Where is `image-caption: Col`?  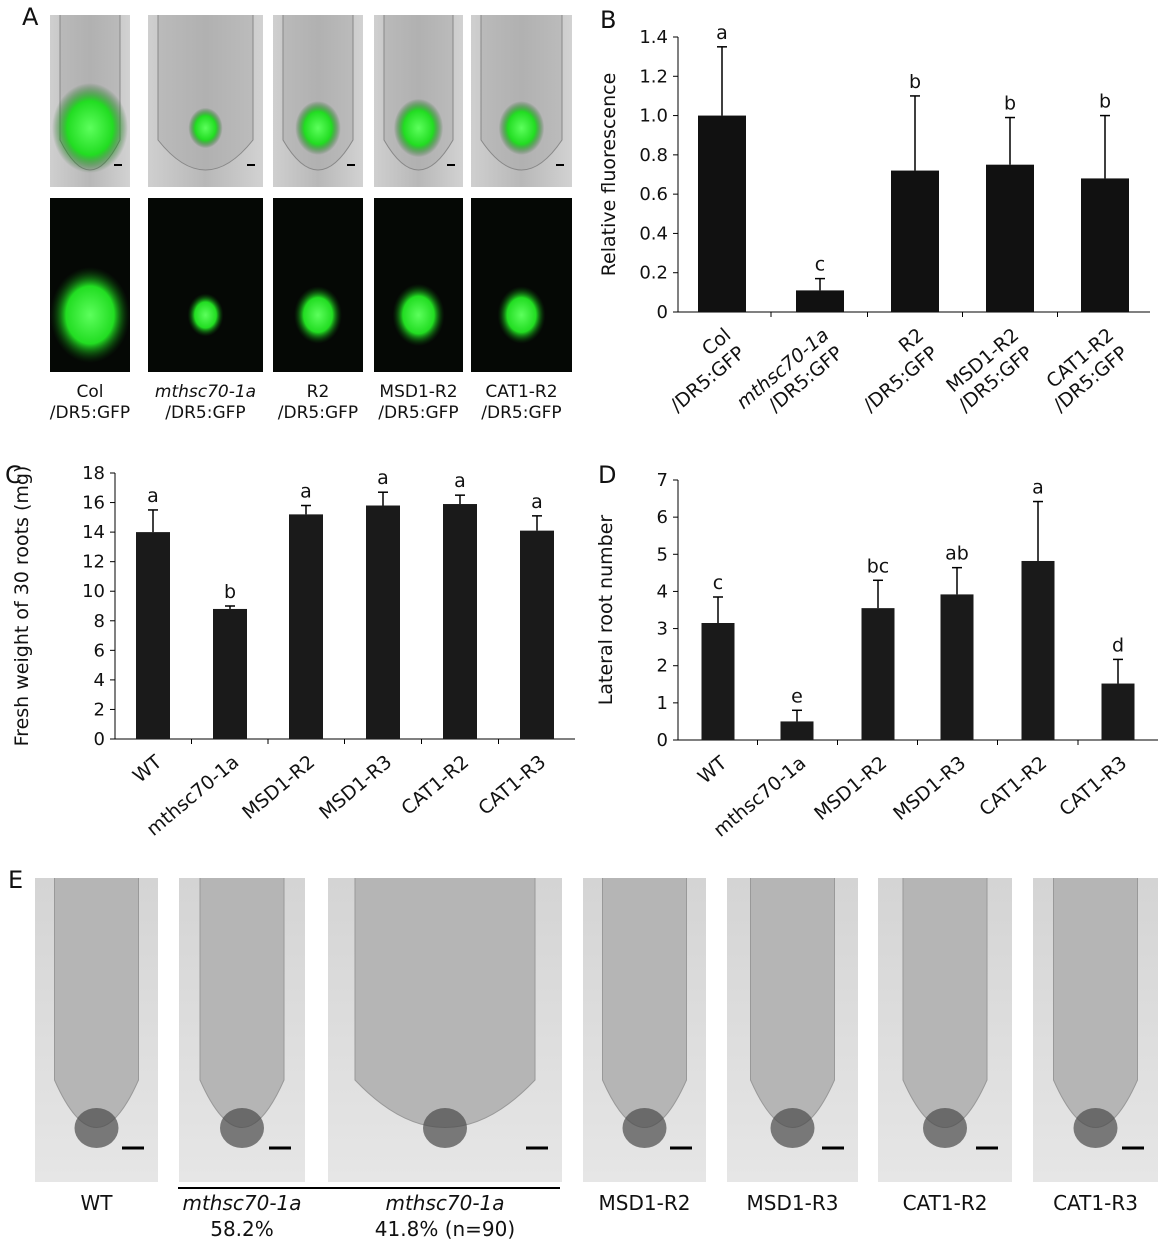 image-caption: Col is located at coordinates (90, 392).